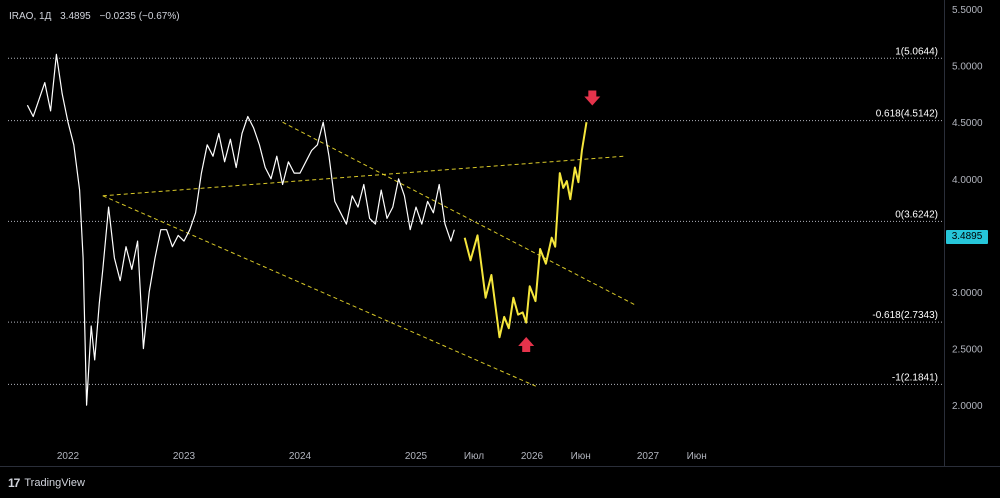 The height and width of the screenshot is (498, 1000). What do you see at coordinates (944, 233) in the screenshot?
I see `price-scale-divider` at bounding box center [944, 233].